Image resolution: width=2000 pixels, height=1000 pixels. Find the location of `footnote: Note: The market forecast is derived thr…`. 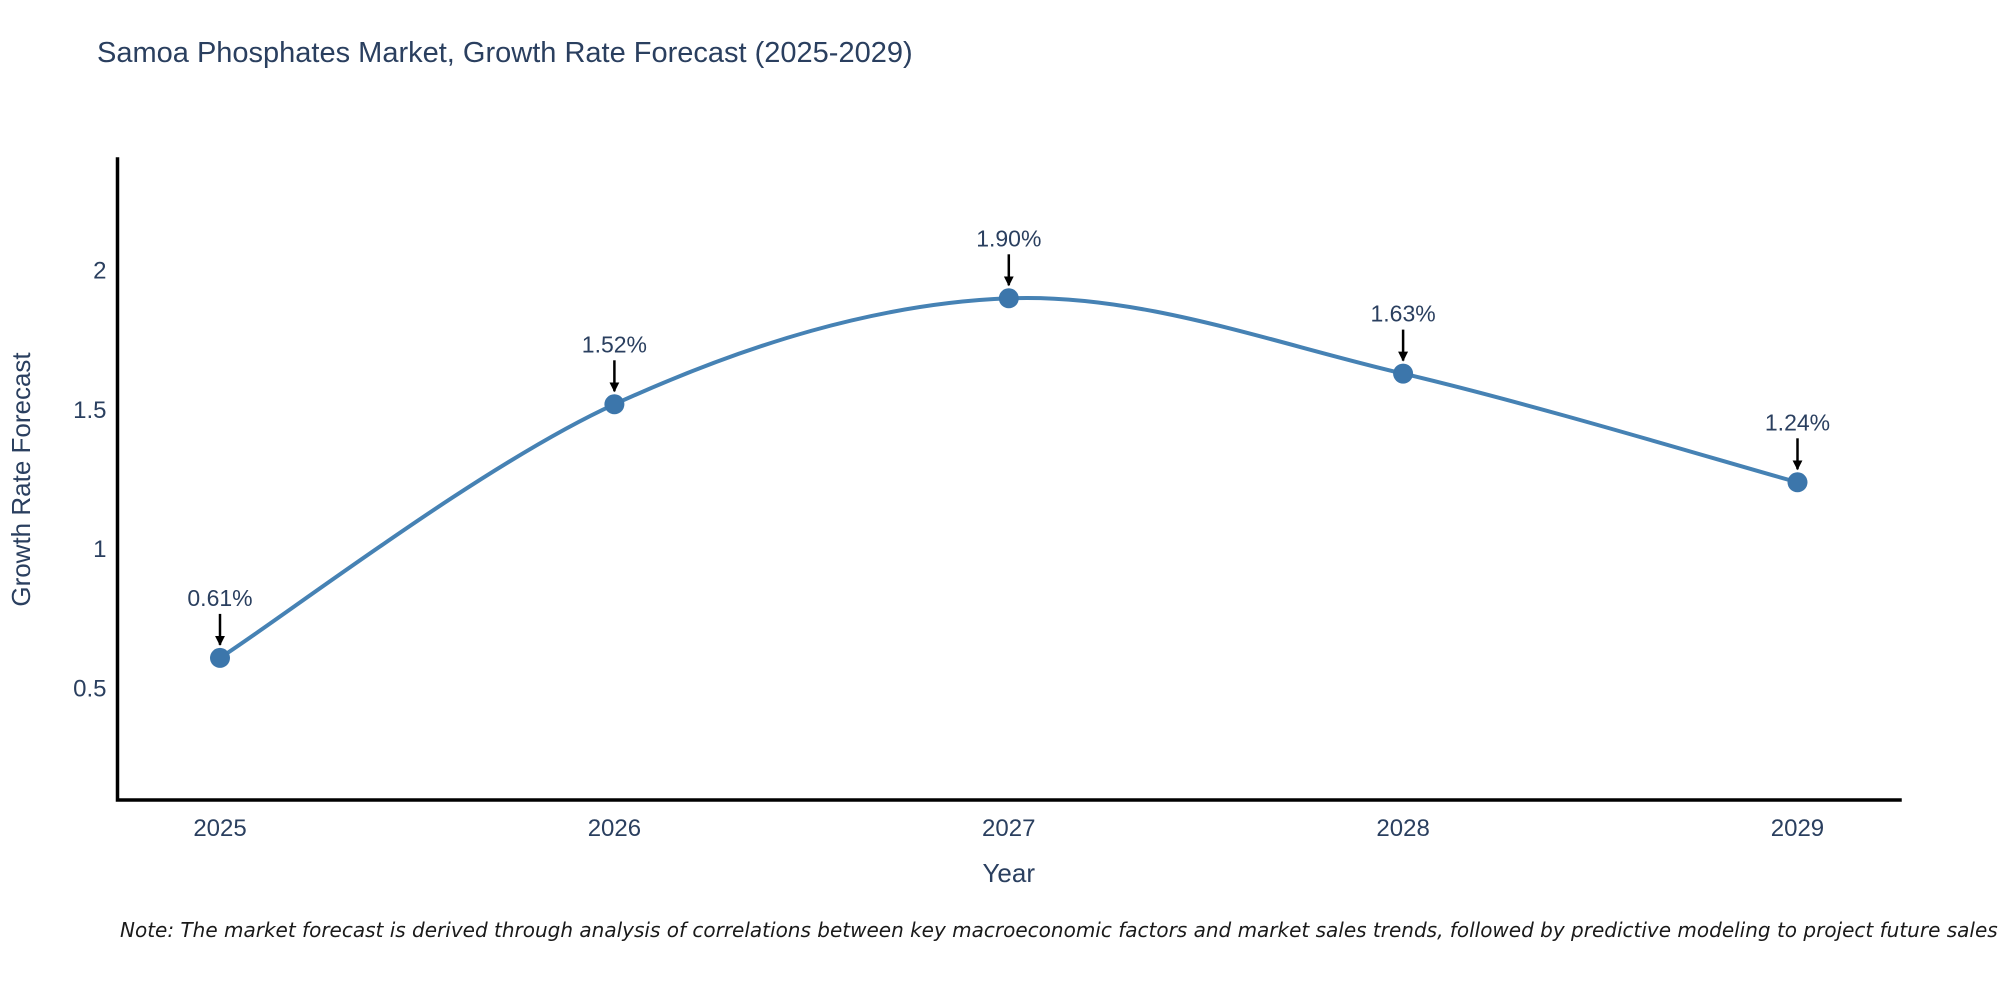

footnote: Note: The market forecast is derived thr… is located at coordinates (1059, 930).